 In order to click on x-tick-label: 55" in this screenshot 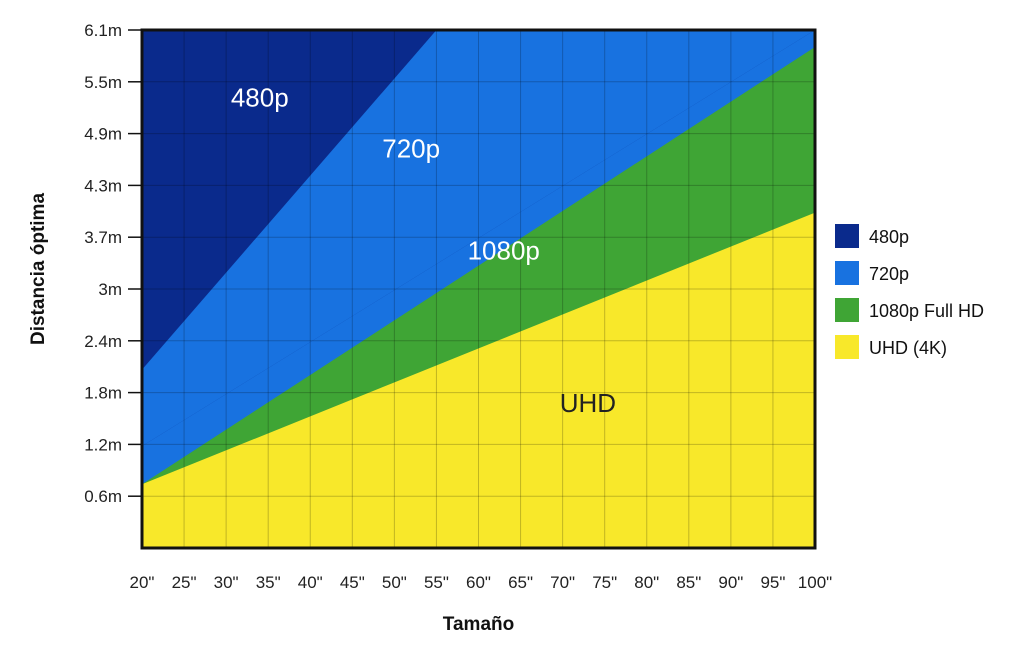, I will do `click(436, 582)`.